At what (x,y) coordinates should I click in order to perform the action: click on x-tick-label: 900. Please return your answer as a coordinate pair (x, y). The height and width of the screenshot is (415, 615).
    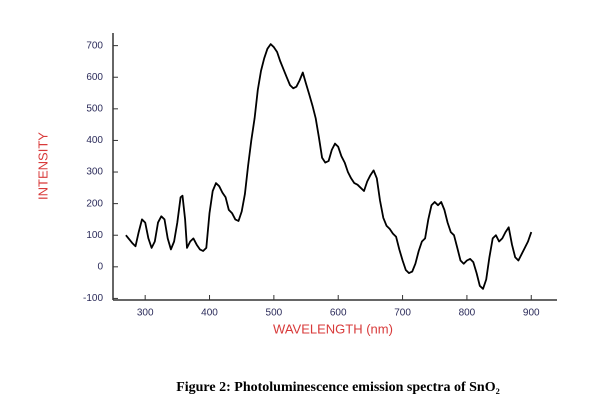
    Looking at the image, I should click on (531, 313).